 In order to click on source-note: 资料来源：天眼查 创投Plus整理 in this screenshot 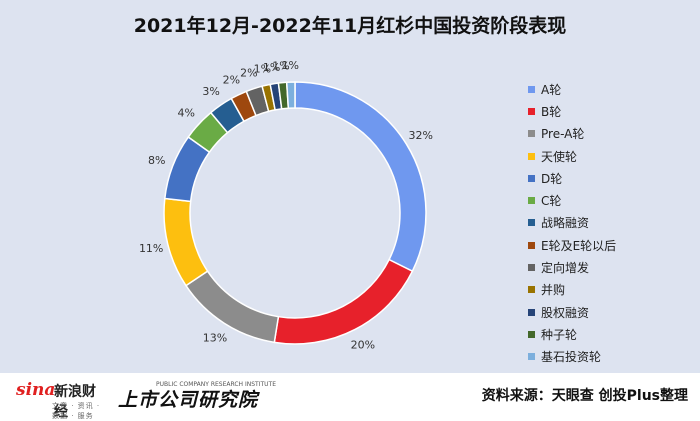, I will do `click(584, 396)`.